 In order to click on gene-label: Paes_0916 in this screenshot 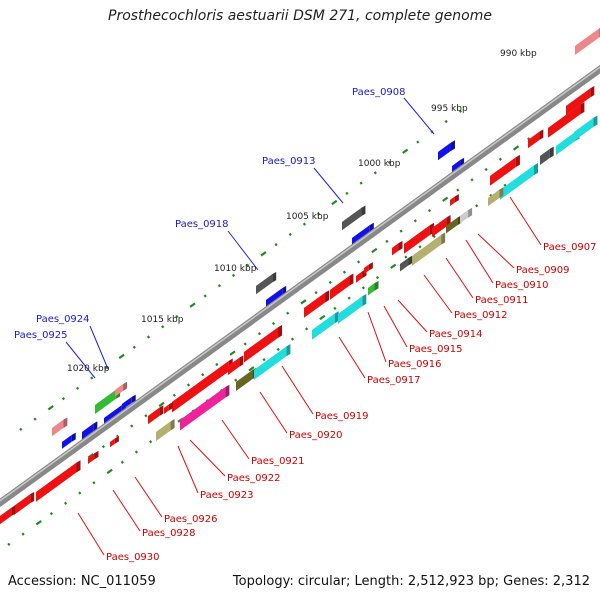, I will do `click(415, 364)`.